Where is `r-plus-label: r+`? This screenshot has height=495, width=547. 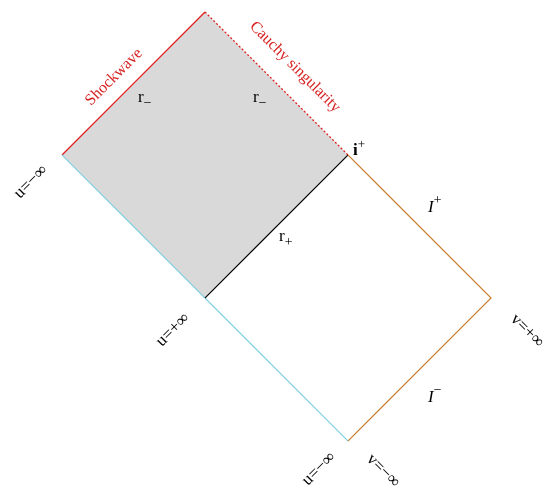 r-plus-label: r+ is located at coordinates (286, 238).